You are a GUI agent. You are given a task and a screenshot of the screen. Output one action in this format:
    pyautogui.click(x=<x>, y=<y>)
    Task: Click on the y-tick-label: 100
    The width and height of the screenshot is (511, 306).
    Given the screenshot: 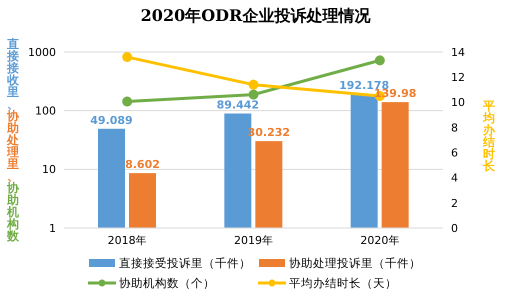 What is the action you would take?
    pyautogui.click(x=45, y=111)
    